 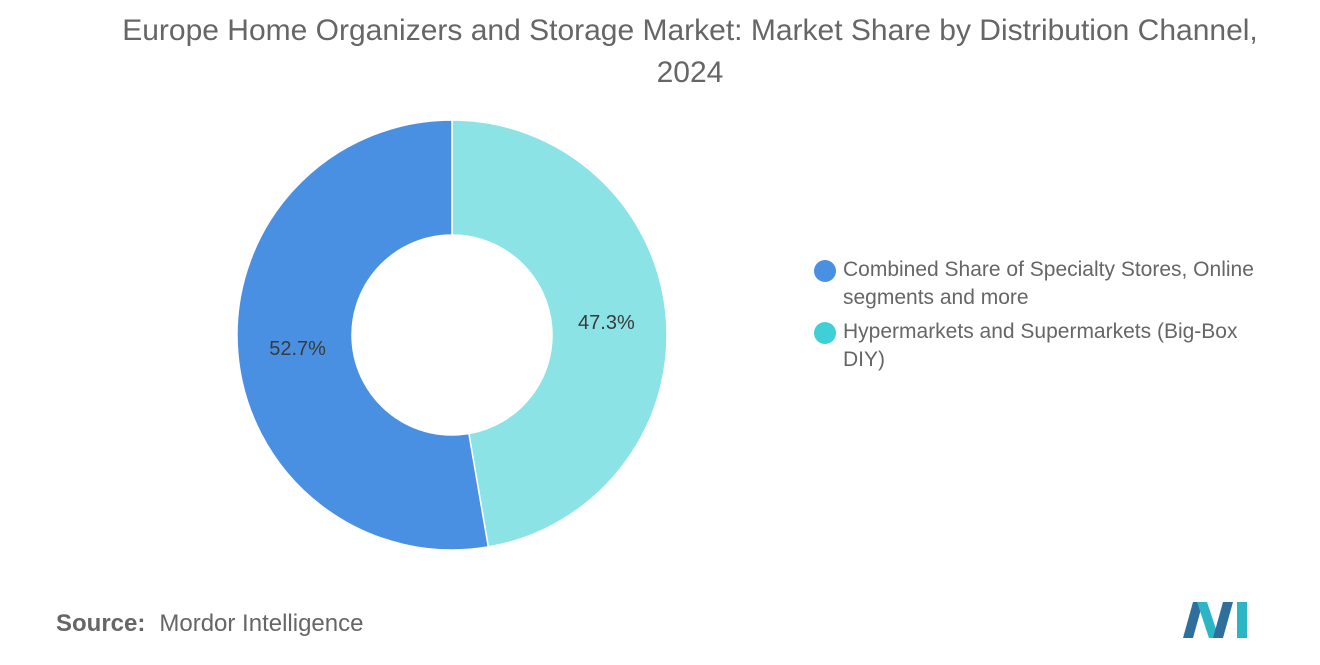 I want to click on source-prefix: Source:, so click(x=101, y=623).